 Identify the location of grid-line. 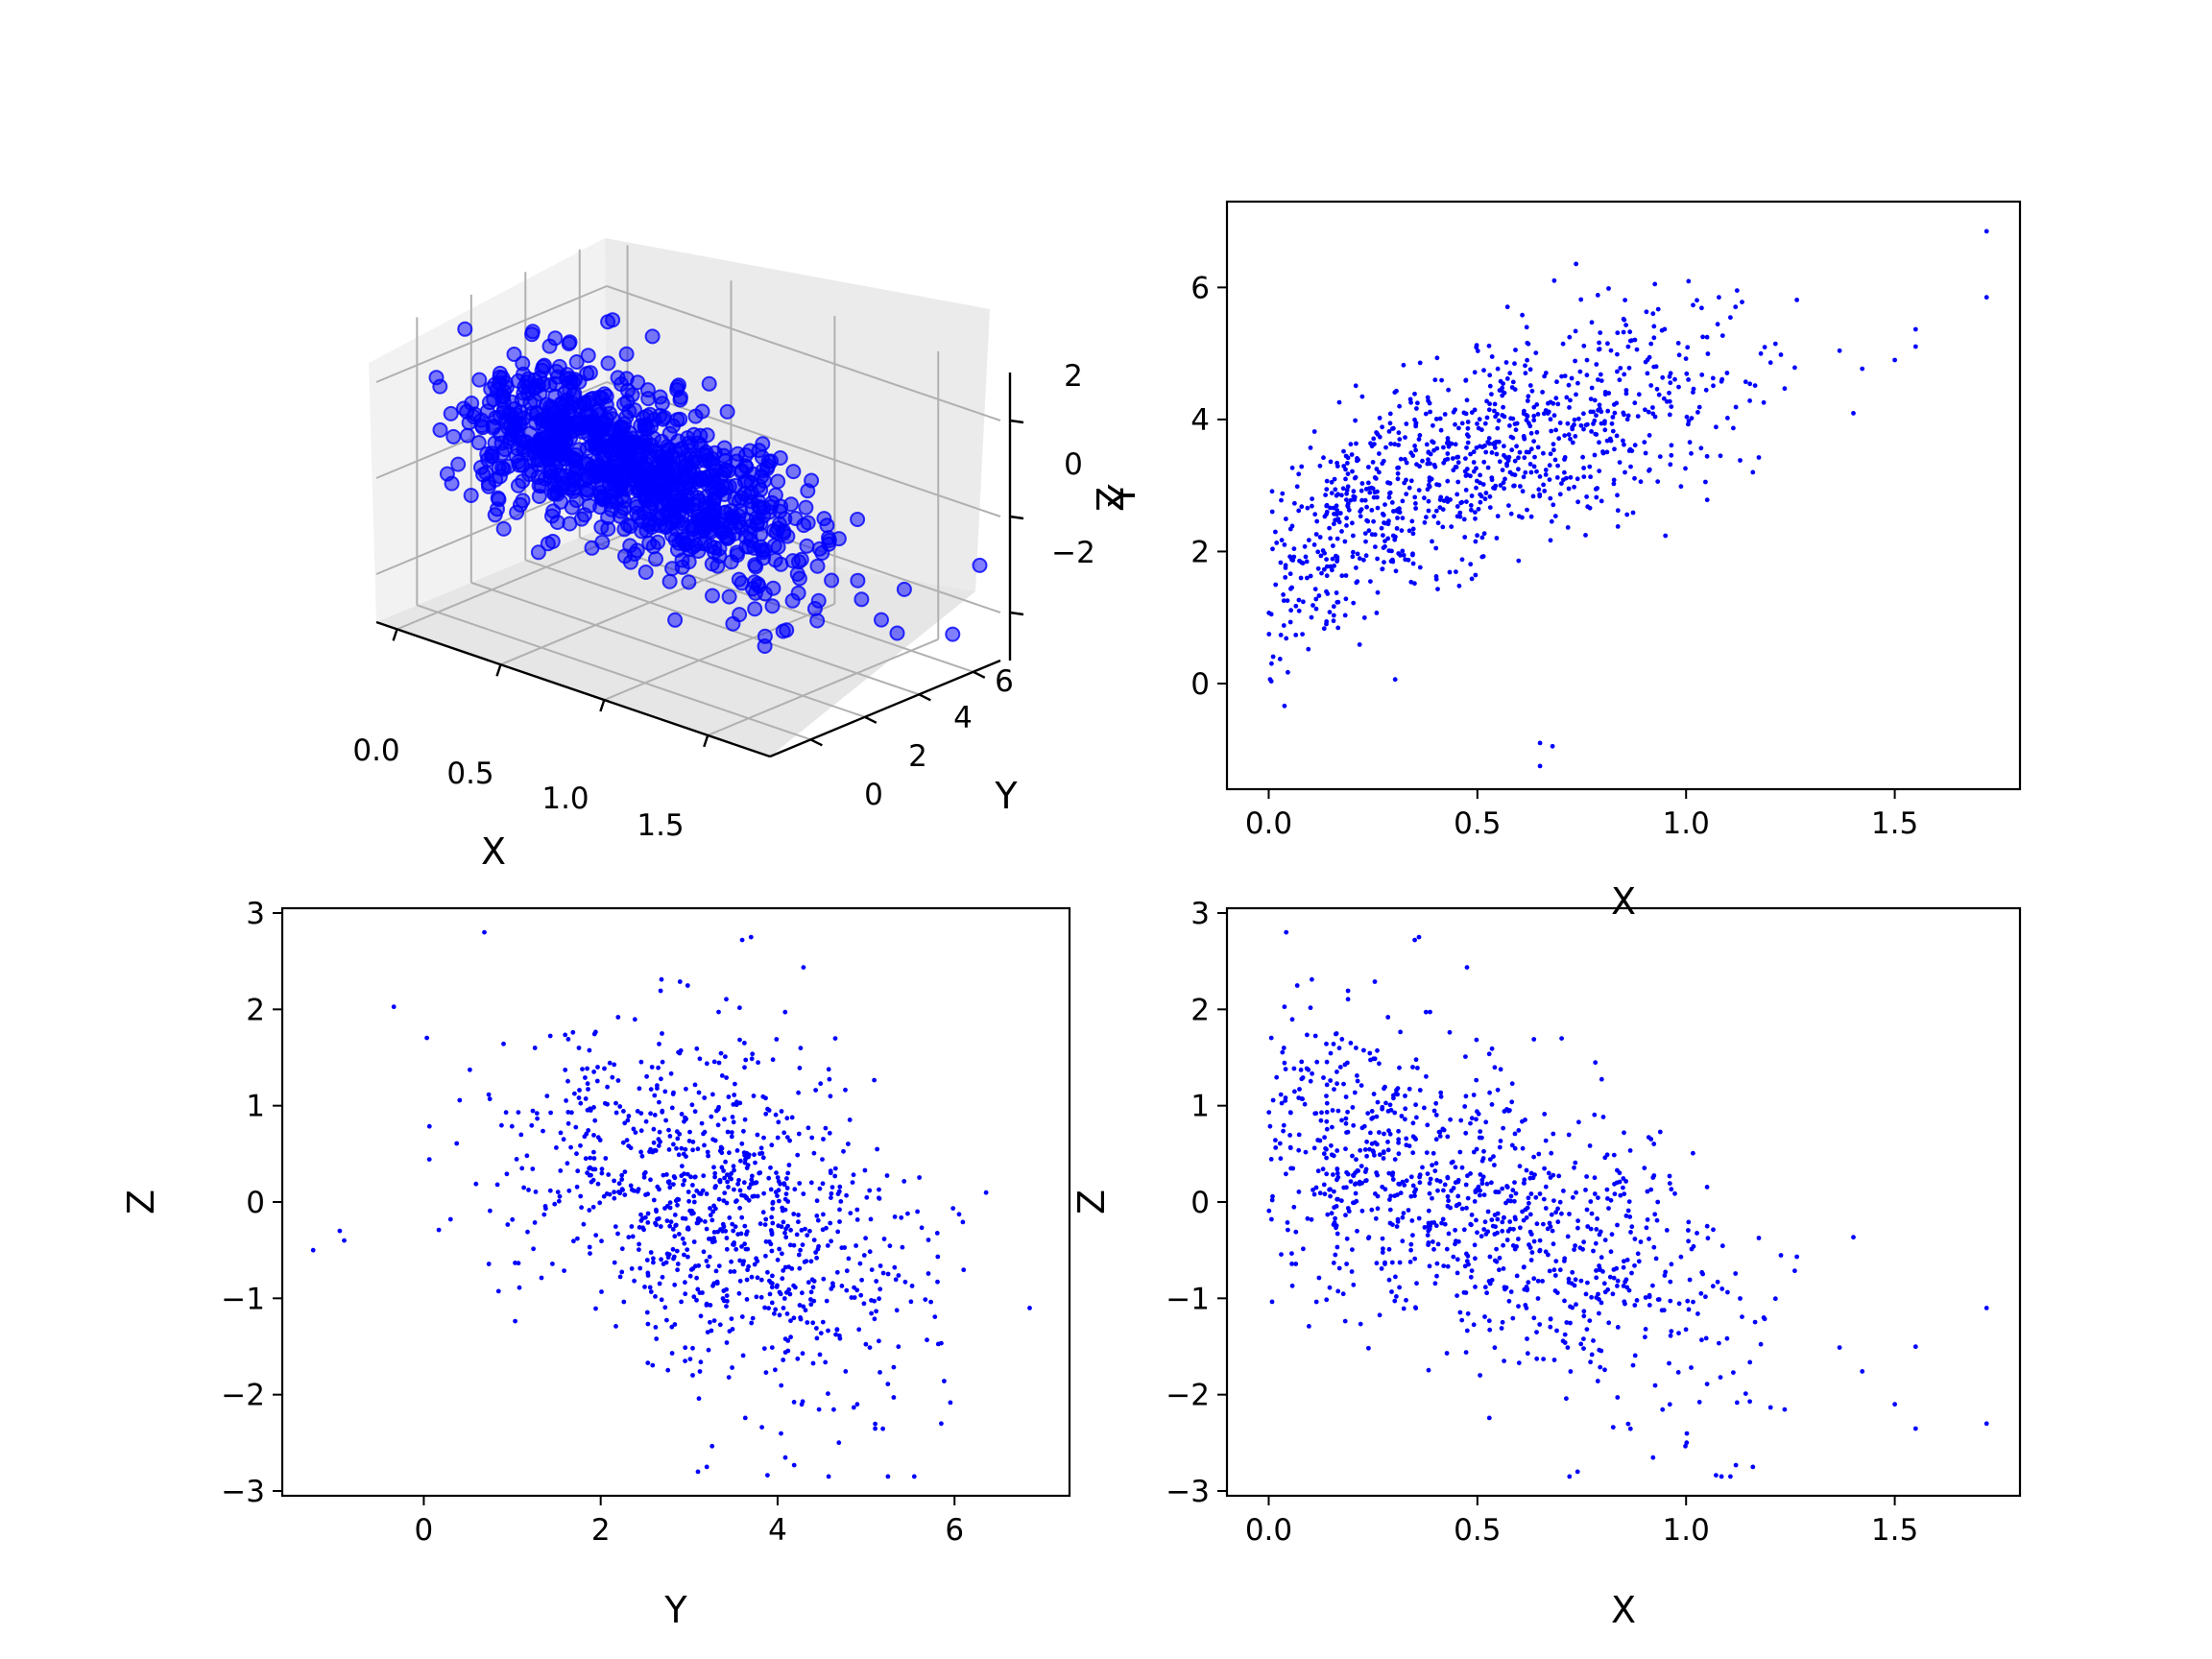
(614, 672).